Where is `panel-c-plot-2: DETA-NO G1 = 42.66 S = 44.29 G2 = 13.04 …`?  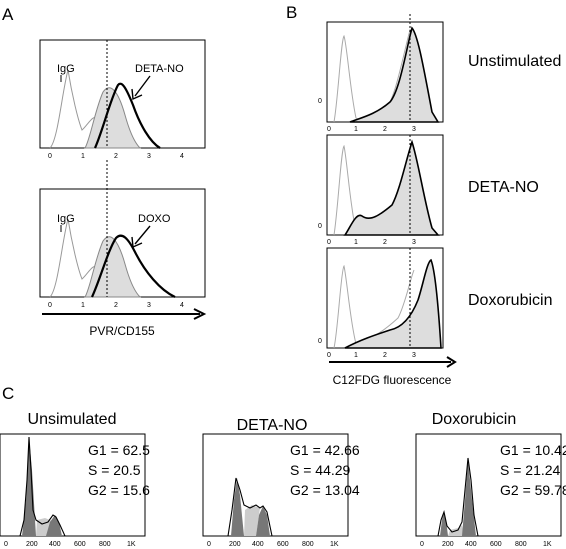
panel-c-plot-2: DETA-NO G1 = 42.66 S = 44.29 G2 = 13.04 … is located at coordinates (281, 482).